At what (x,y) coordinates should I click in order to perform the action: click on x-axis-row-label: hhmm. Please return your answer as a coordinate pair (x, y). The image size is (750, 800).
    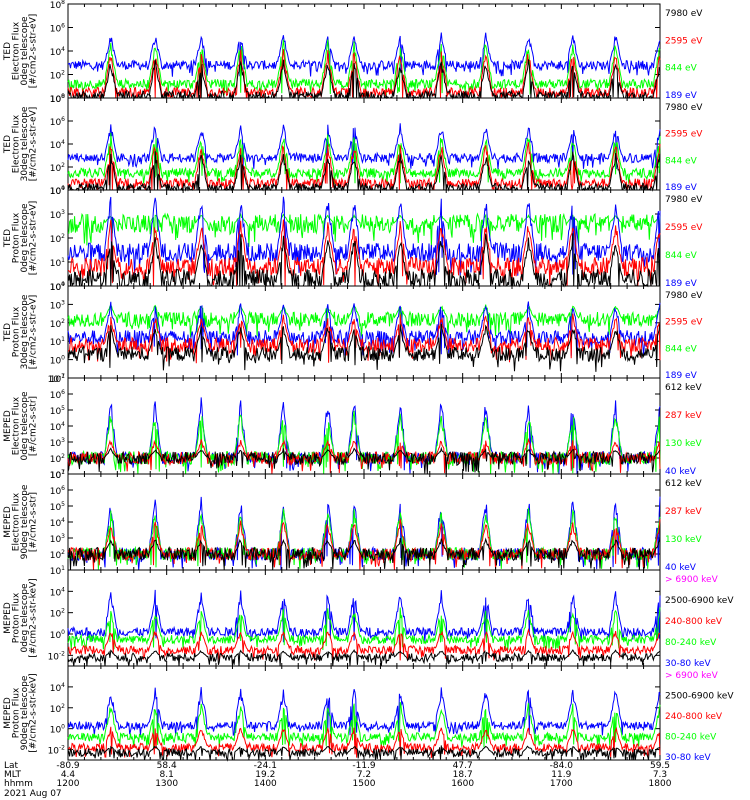
    Looking at the image, I should click on (18, 784).